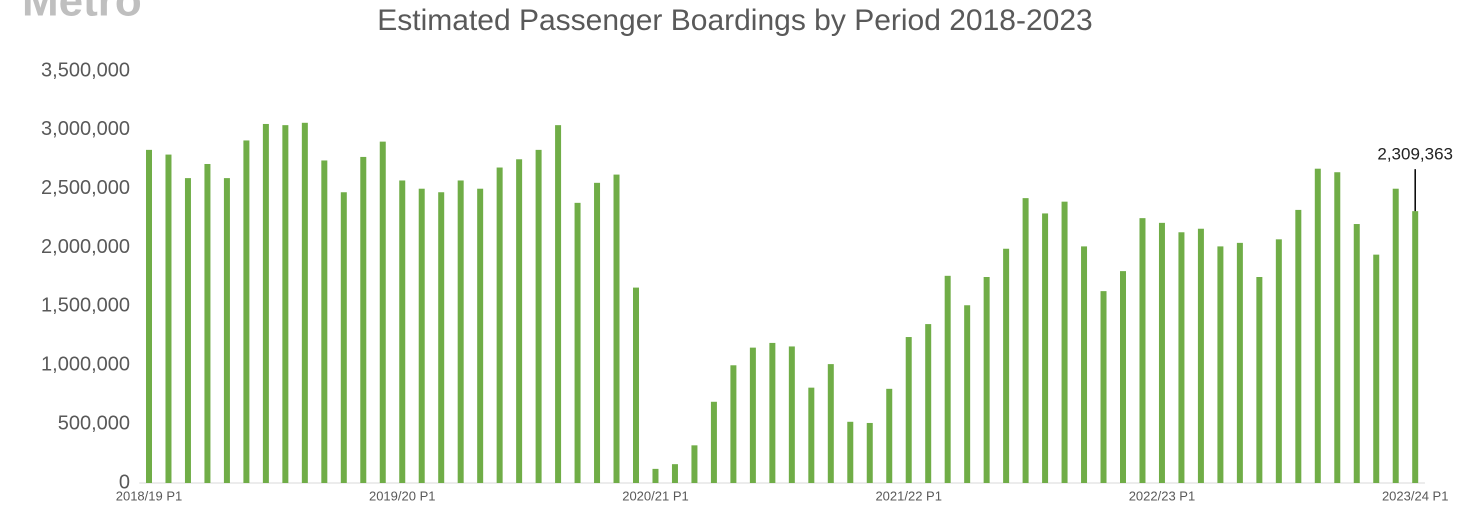 Image resolution: width=1463 pixels, height=510 pixels. Describe the element at coordinates (85, 247) in the screenshot. I see `y-tick-label: 2,000,000` at that location.